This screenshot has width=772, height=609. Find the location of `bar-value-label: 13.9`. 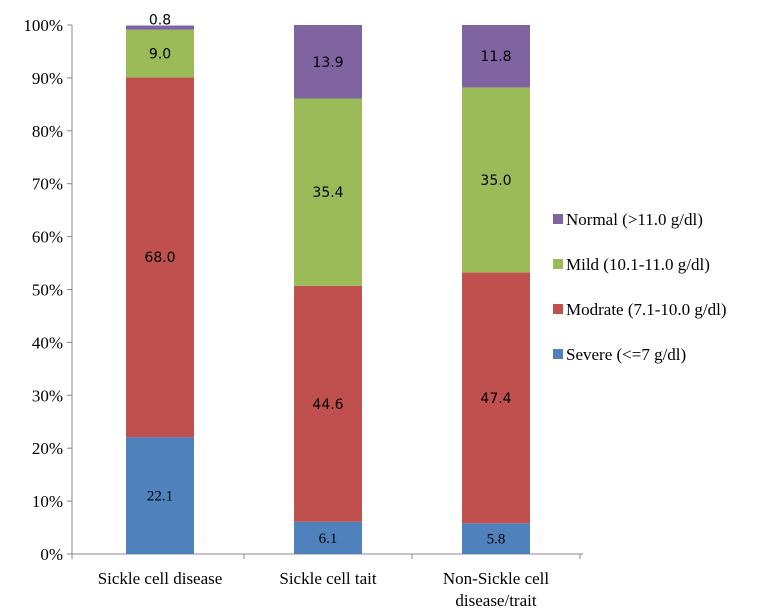

bar-value-label: 13.9 is located at coordinates (327, 63).